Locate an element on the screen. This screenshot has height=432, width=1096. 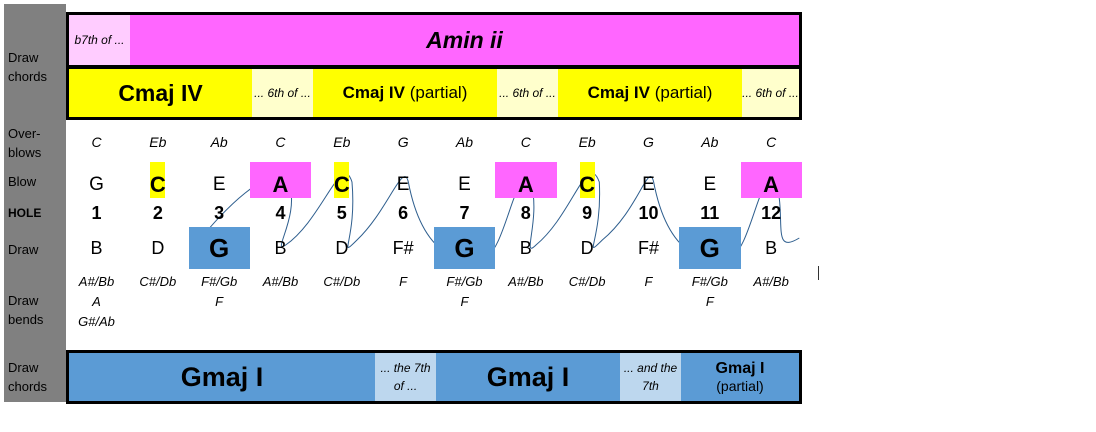
draw-bend-group: A#/Bb A G#/Ab is located at coordinates (96, 302).